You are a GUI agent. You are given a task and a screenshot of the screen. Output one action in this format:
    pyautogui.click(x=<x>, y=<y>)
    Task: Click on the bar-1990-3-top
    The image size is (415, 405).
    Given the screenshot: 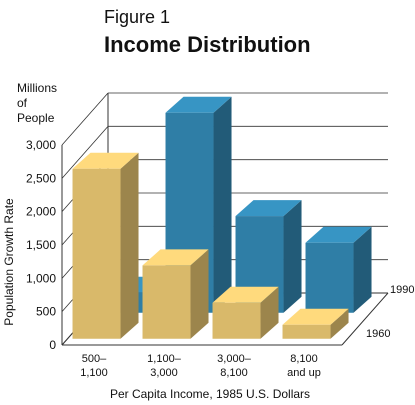 What is the action you would take?
    pyautogui.click(x=268, y=208)
    